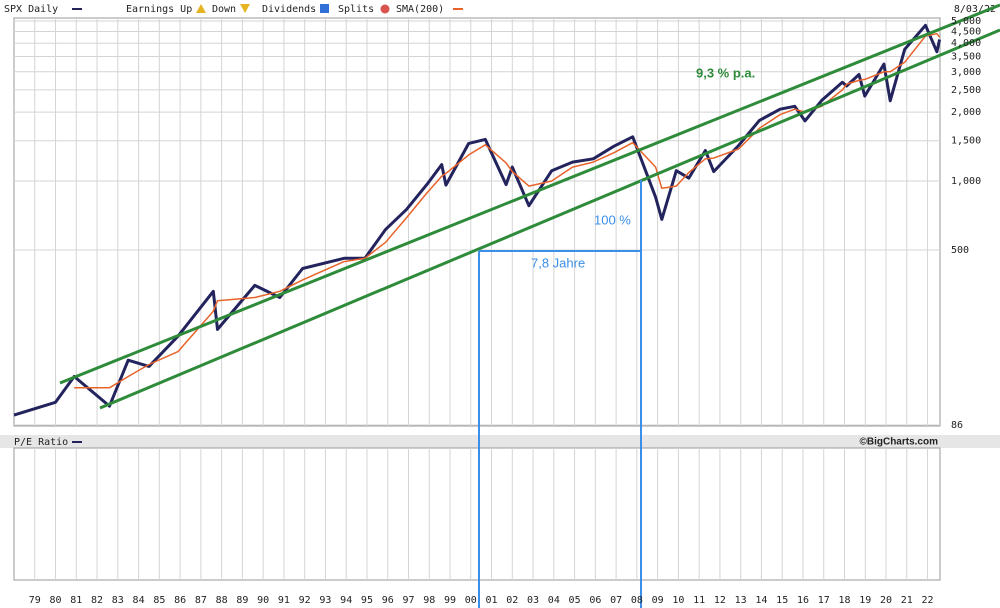 The width and height of the screenshot is (1000, 608). I want to click on x-tick-label: 80, so click(56, 600).